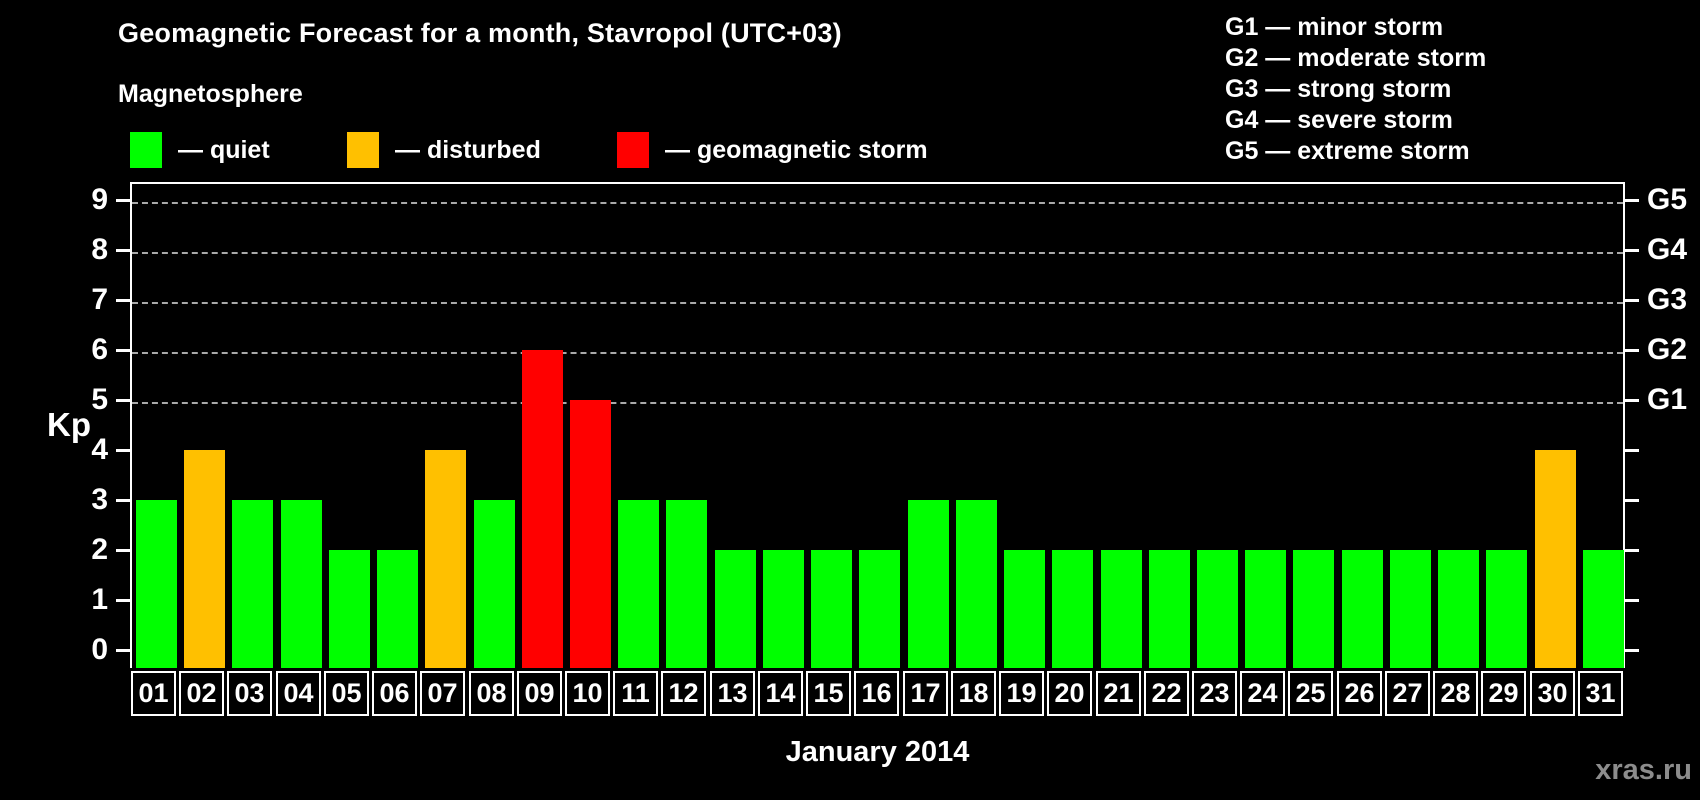 The image size is (1700, 800). Describe the element at coordinates (69, 424) in the screenshot. I see `y-axis-label: Kp` at that location.